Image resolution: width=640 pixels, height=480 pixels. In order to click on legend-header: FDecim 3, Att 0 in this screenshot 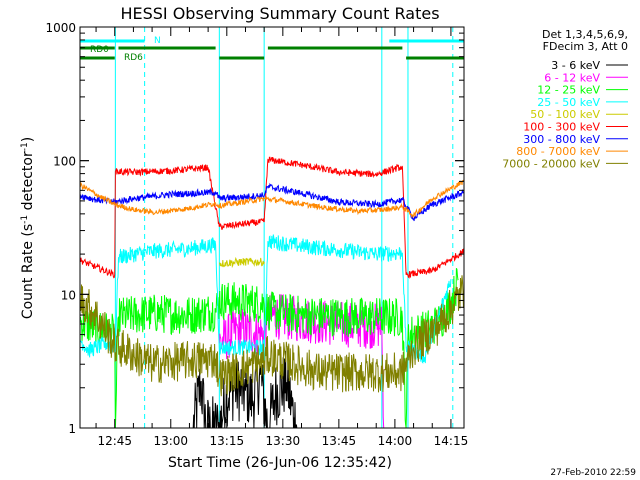, I will do `click(585, 46)`.